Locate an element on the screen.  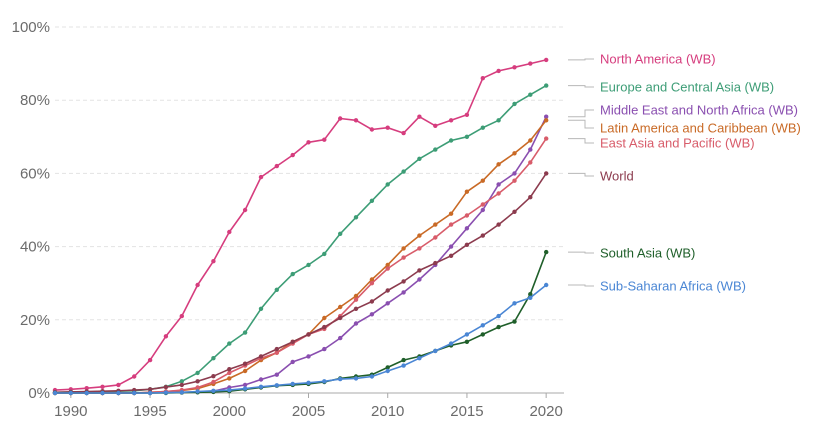
series-label: Latin America and Caribbean (WB) is located at coordinates (700, 128).